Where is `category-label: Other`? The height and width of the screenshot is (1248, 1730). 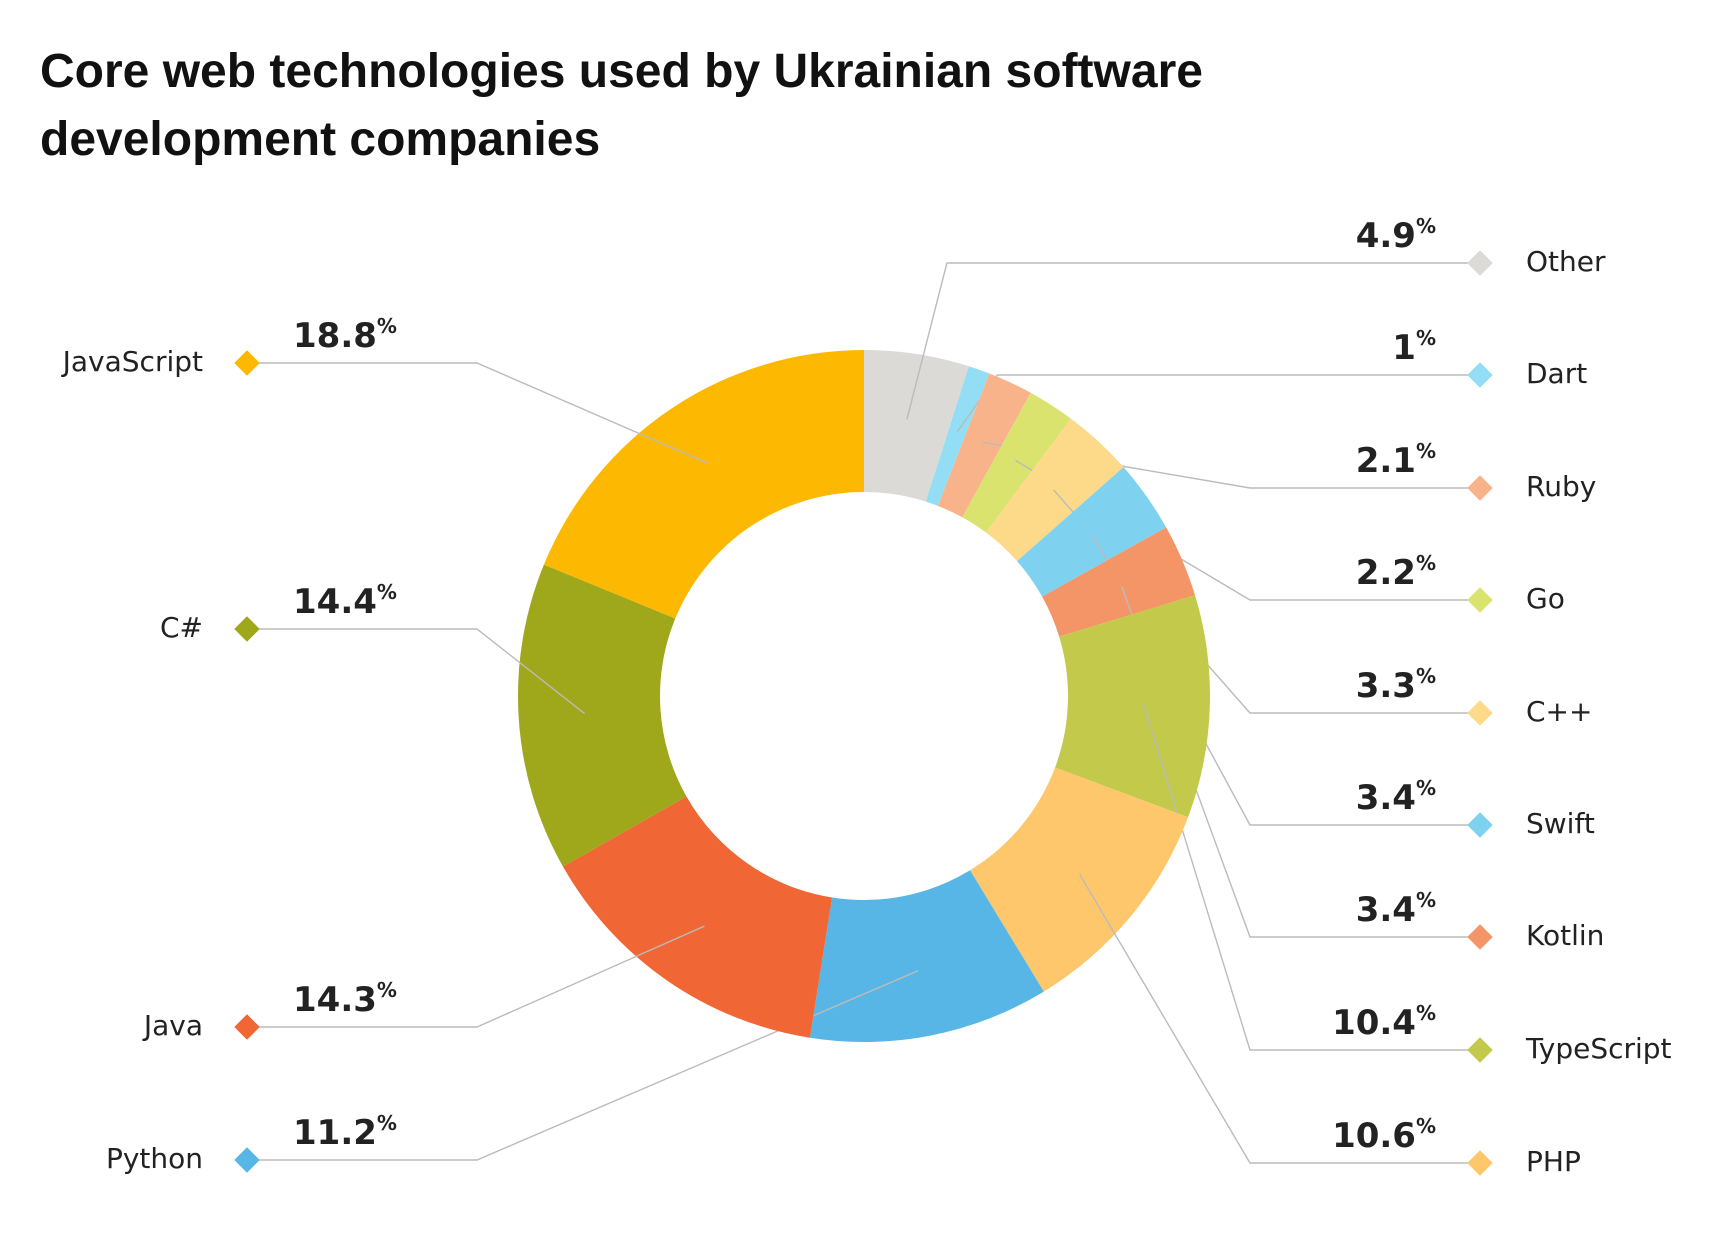
category-label: Other is located at coordinates (1566, 261).